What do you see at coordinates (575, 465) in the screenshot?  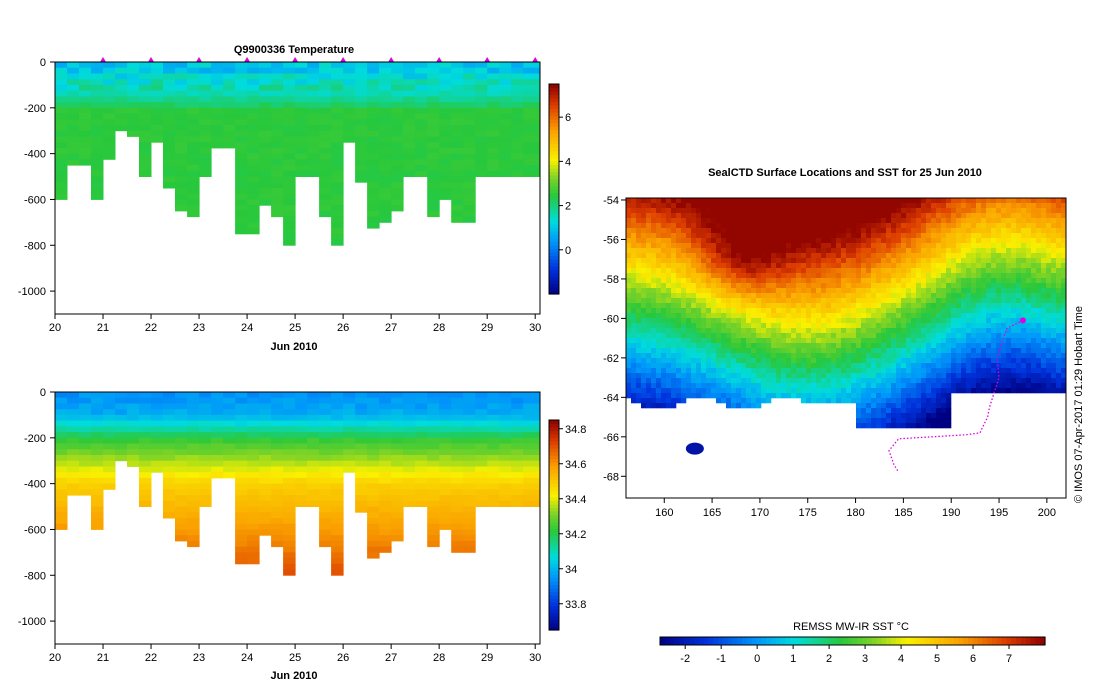 I see `colorbar-tick-label: 34.6` at bounding box center [575, 465].